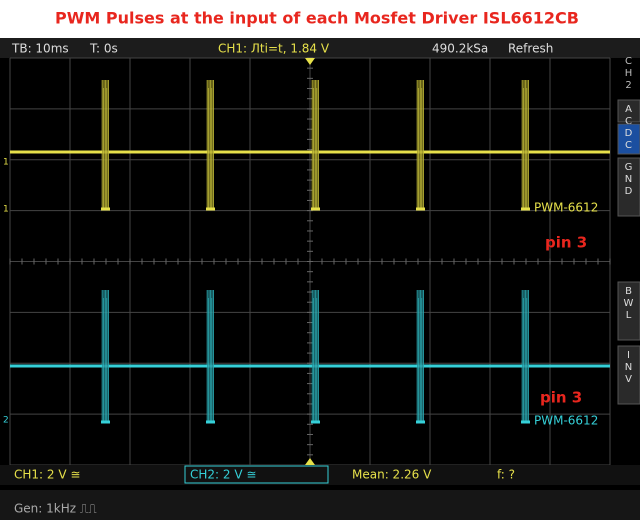  I want to click on generator: Gen: 1kHz ⎍⎍, so click(55, 509).